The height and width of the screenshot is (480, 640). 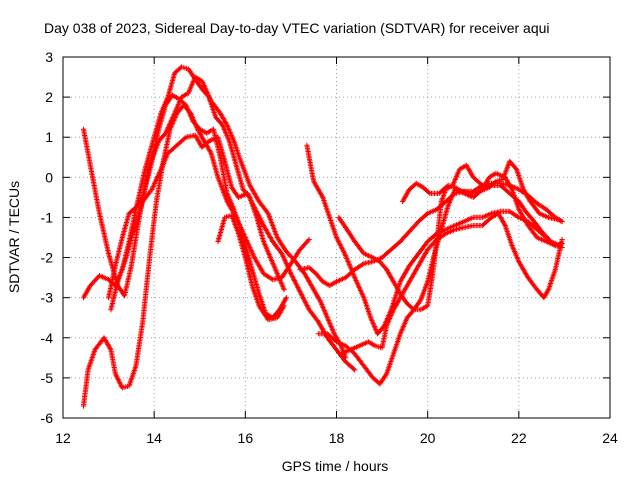 I want to click on x-axis-label: GPS time / hours, so click(x=335, y=466).